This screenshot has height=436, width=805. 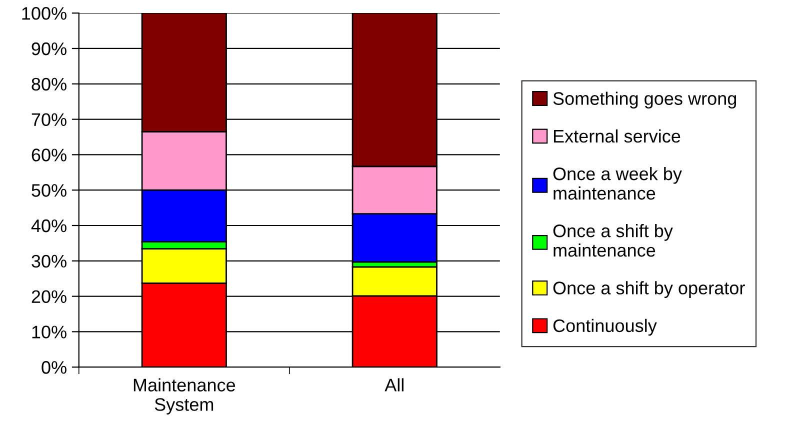 What do you see at coordinates (644, 100) in the screenshot?
I see `legend-label: Something goes wrong` at bounding box center [644, 100].